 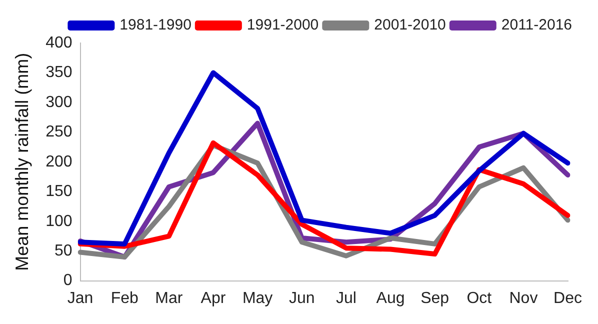 I want to click on legend-label: 1991-2000, so click(x=282, y=25).